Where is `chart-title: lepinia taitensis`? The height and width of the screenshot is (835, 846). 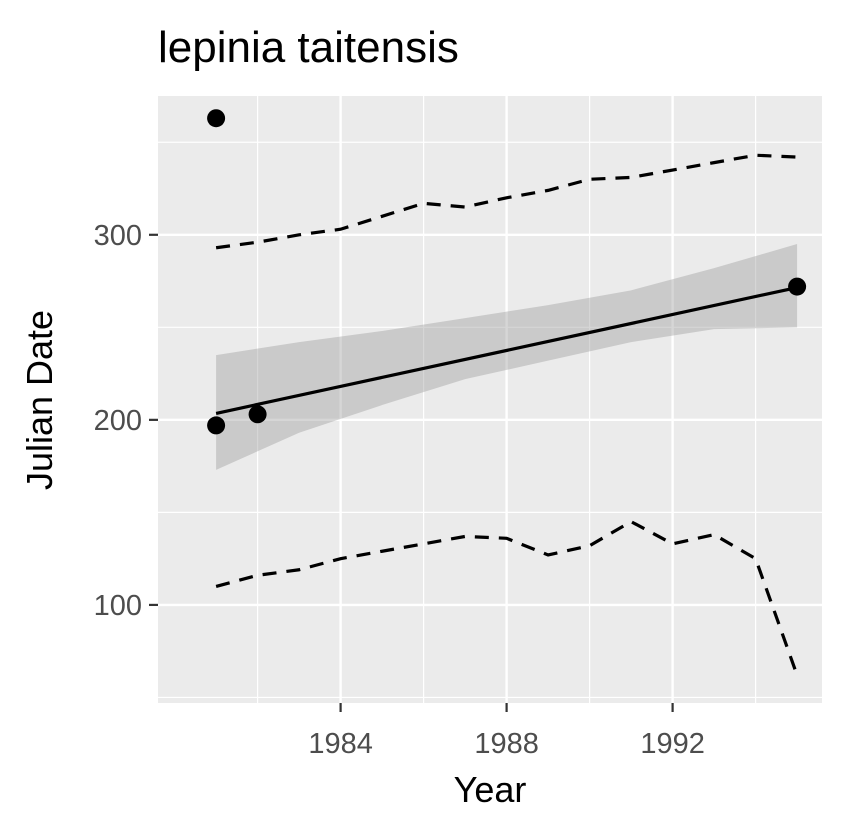 chart-title: lepinia taitensis is located at coordinates (308, 47).